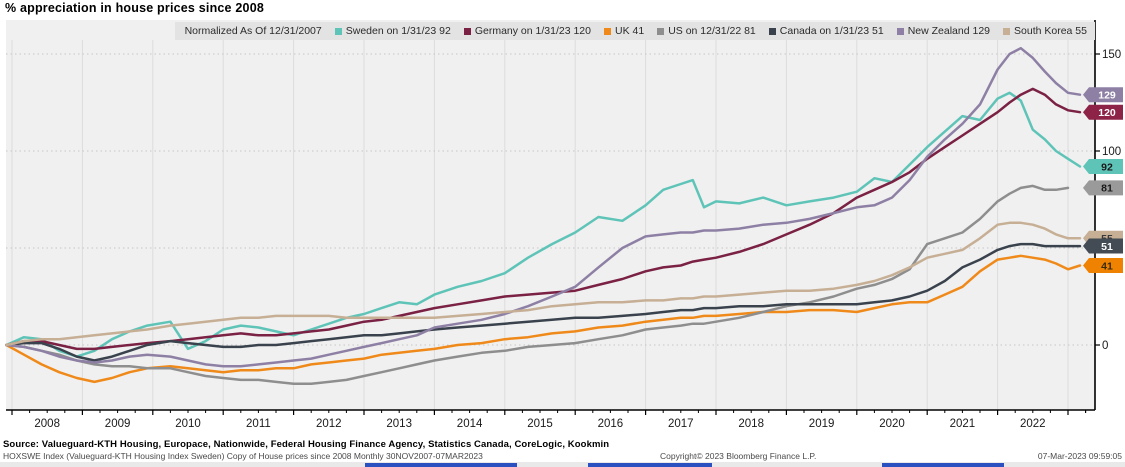  What do you see at coordinates (949, 31) in the screenshot?
I see `legend-item-label: New Zealand 129` at bounding box center [949, 31].